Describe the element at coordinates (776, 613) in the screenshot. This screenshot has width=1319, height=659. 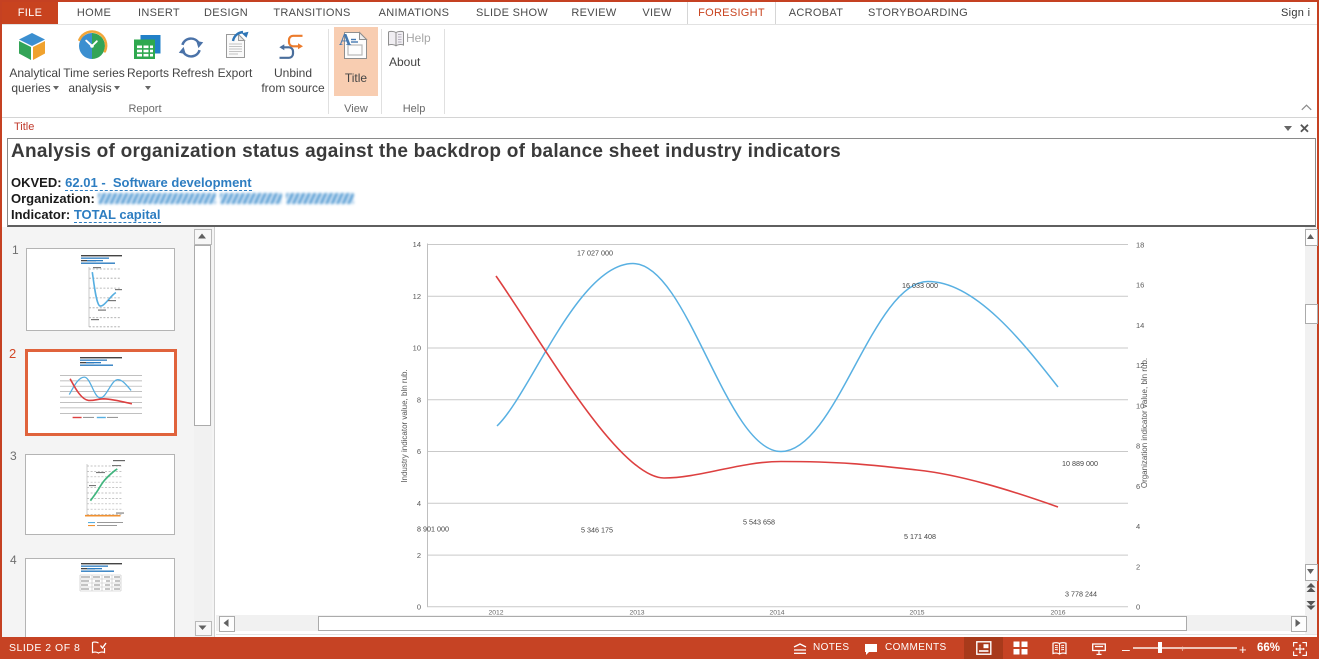
I see `svg-text: 2014` at that location.